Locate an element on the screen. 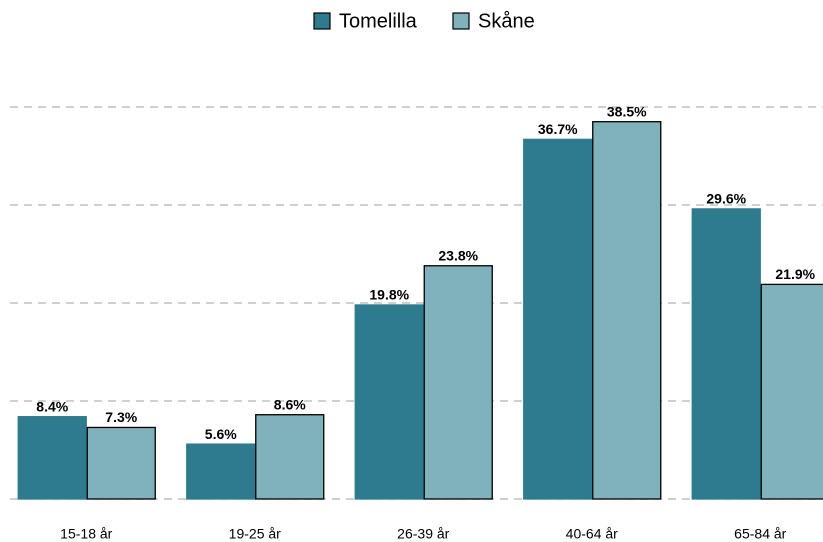 This screenshot has height=542, width=823. x-tick-label: 19-25 år is located at coordinates (255, 534).